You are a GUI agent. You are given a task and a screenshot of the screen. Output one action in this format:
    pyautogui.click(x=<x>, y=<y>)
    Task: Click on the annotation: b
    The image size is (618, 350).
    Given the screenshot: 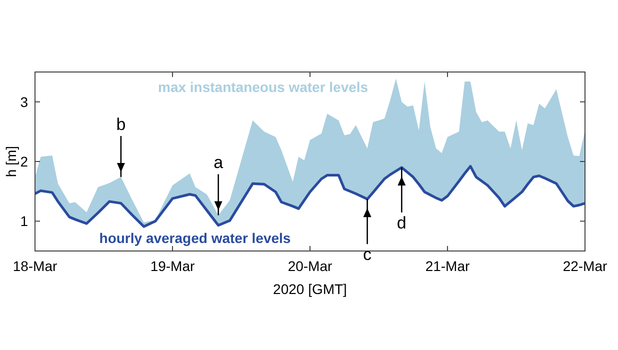 What is the action you would take?
    pyautogui.click(x=121, y=124)
    